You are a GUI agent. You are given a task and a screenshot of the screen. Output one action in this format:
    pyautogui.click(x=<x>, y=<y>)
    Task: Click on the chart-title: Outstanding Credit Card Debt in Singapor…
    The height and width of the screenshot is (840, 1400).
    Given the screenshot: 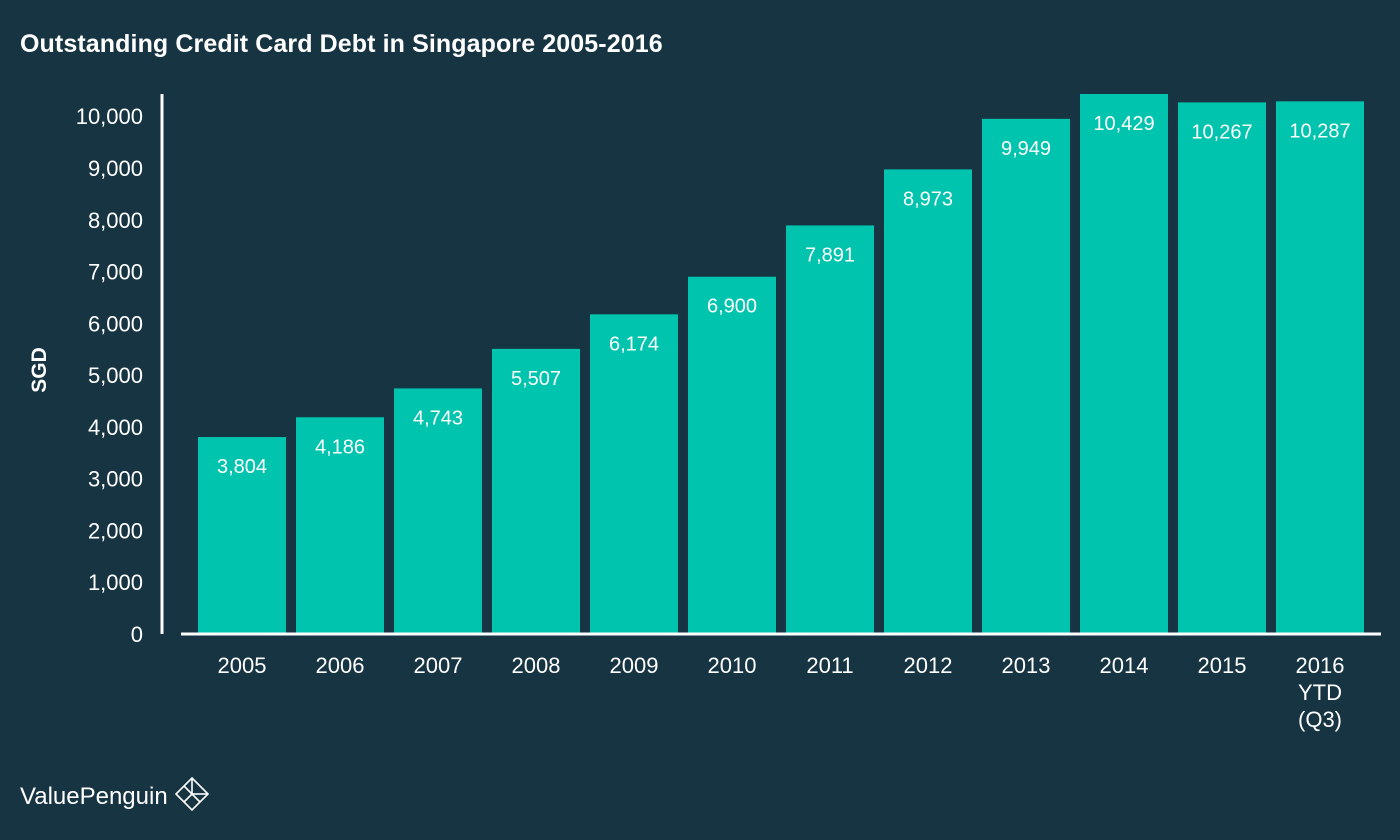 What is the action you would take?
    pyautogui.click(x=341, y=44)
    